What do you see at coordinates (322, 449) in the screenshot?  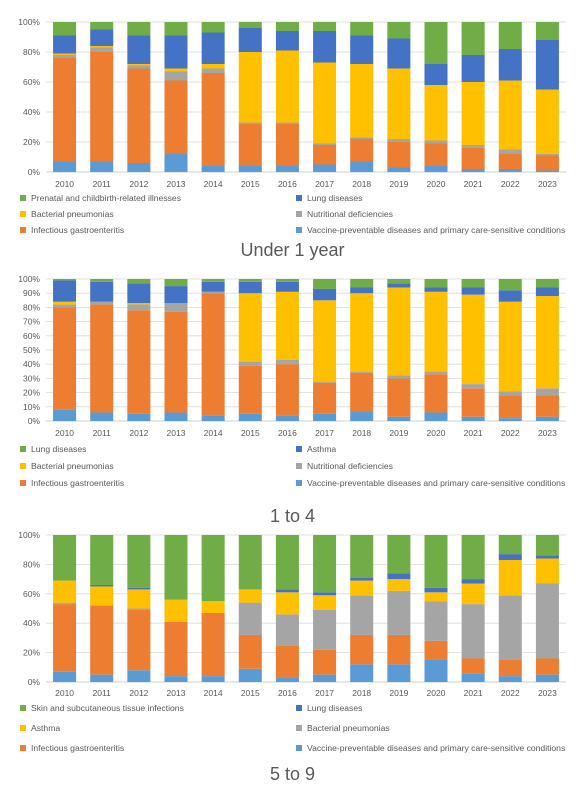 I see `legend-label: Asthma` at bounding box center [322, 449].